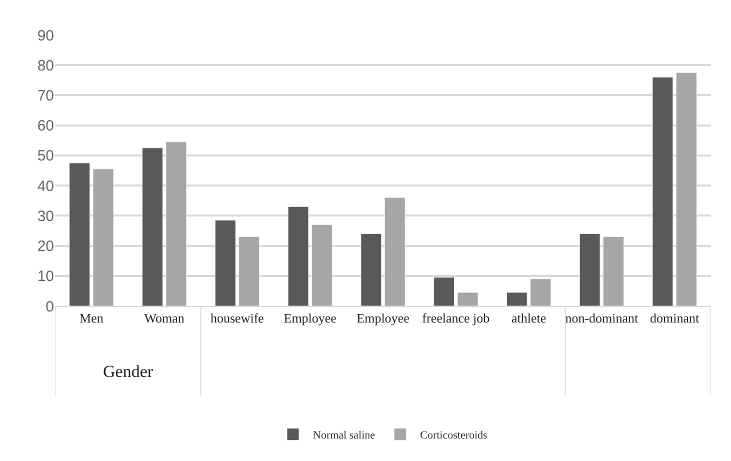 This screenshot has height=461, width=731. What do you see at coordinates (675, 318) in the screenshot?
I see `x-tick-label: dominant` at bounding box center [675, 318].